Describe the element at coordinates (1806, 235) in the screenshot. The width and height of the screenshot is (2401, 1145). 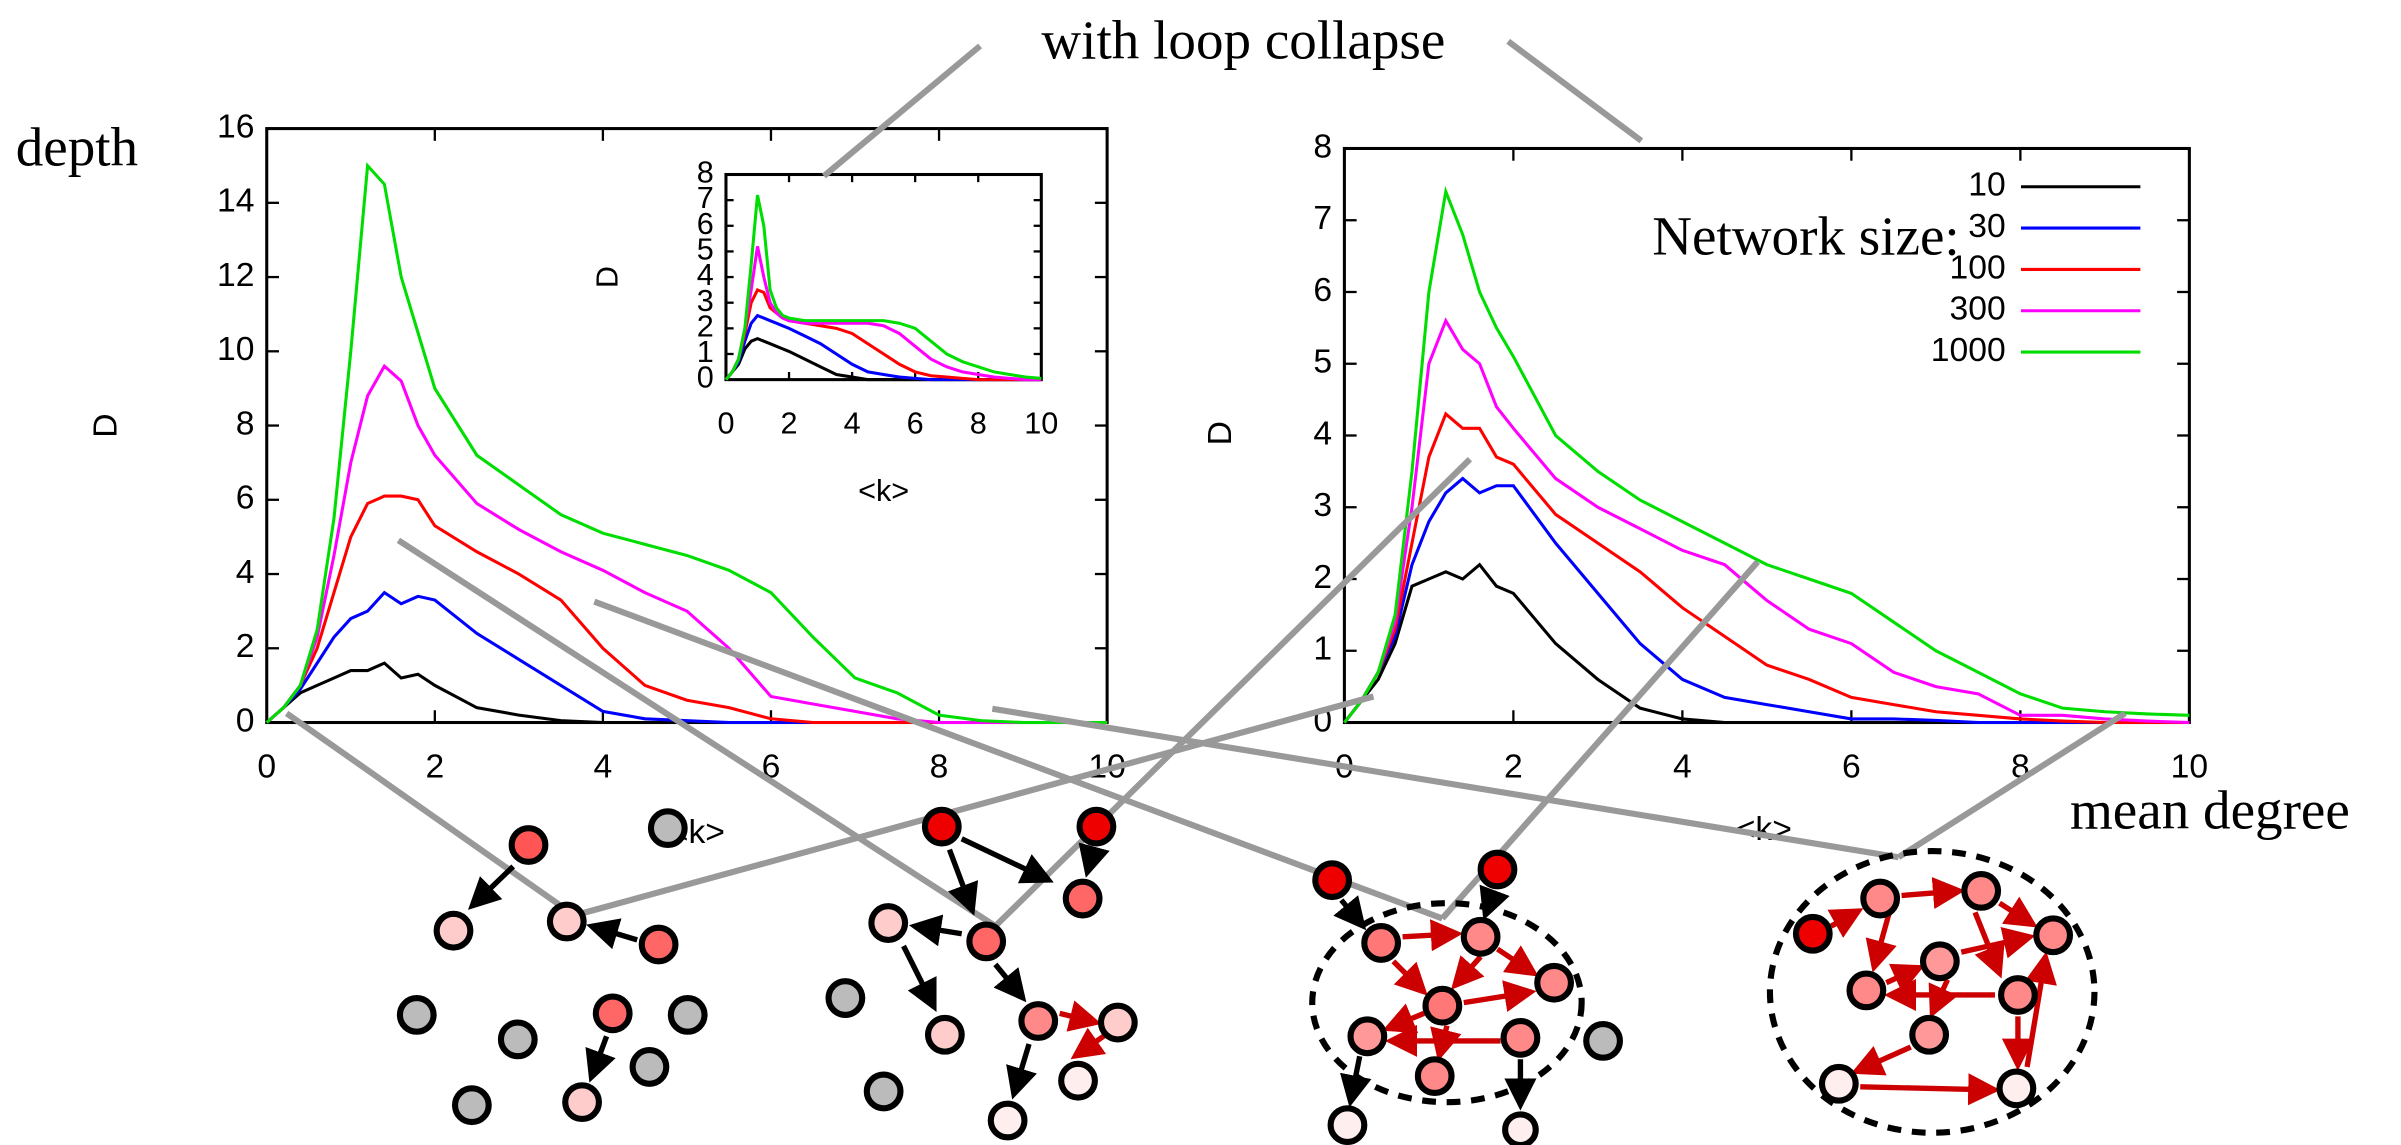
I see `legend-title: Network size:` at that location.